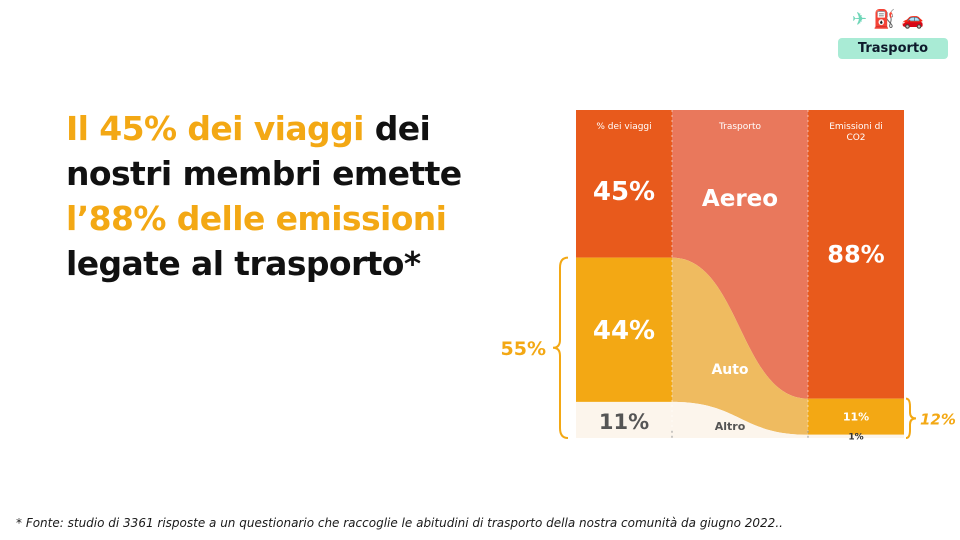 The image size is (960, 540). What do you see at coordinates (740, 199) in the screenshot?
I see `category-label-aereo: Aereo` at bounding box center [740, 199].